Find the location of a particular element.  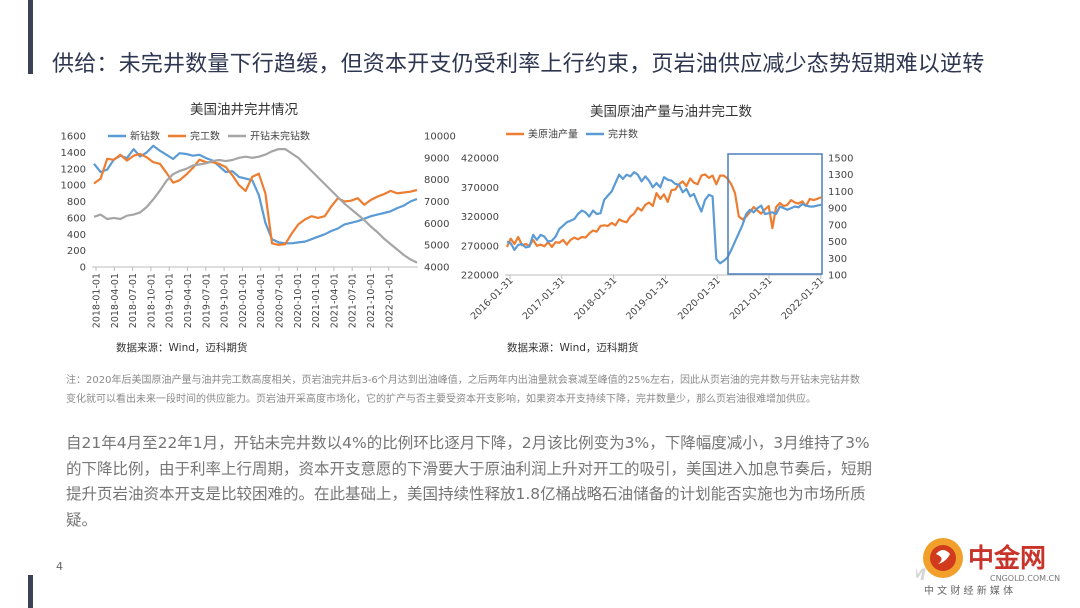

chart1-x-tick-label: 2019-07-01 is located at coordinates (206, 300).